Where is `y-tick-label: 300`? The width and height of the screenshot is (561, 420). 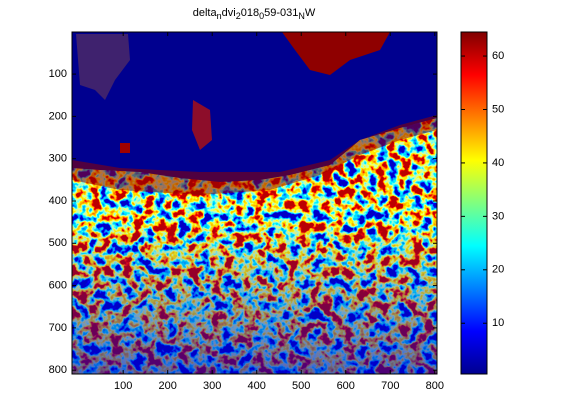 y-tick-label: 300 is located at coordinates (58, 159).